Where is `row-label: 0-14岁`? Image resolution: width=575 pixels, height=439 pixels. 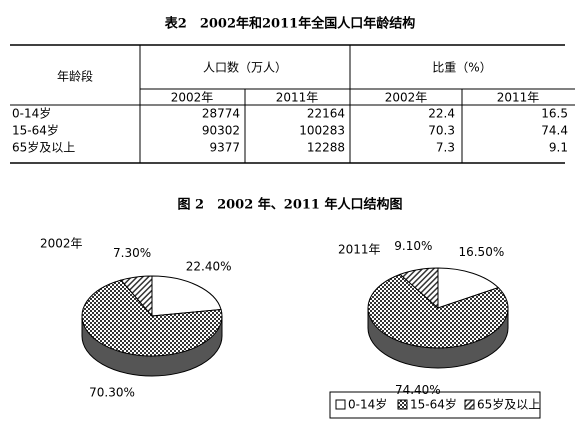 row-label: 0-14岁 is located at coordinates (31, 113).